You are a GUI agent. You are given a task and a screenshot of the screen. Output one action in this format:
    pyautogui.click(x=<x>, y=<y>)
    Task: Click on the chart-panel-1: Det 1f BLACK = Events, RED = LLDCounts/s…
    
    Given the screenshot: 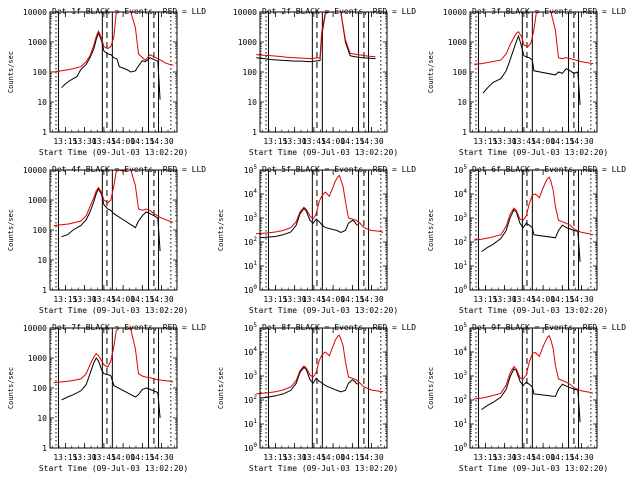 What is the action you would take?
    pyautogui.click(x=106, y=82)
    